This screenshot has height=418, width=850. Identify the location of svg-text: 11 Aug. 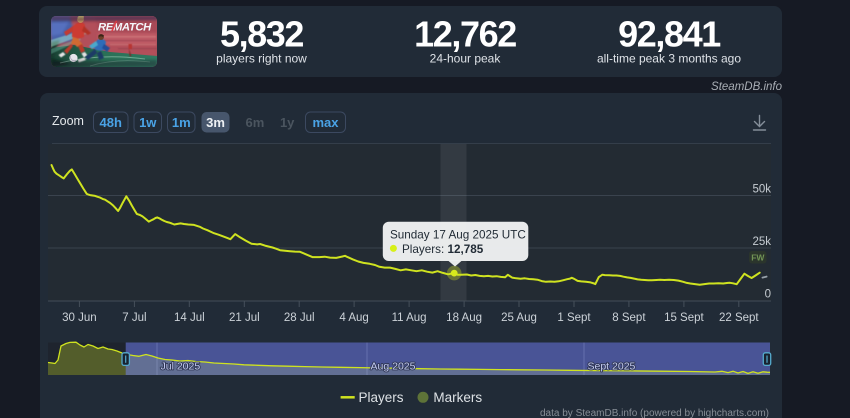
(409, 318).